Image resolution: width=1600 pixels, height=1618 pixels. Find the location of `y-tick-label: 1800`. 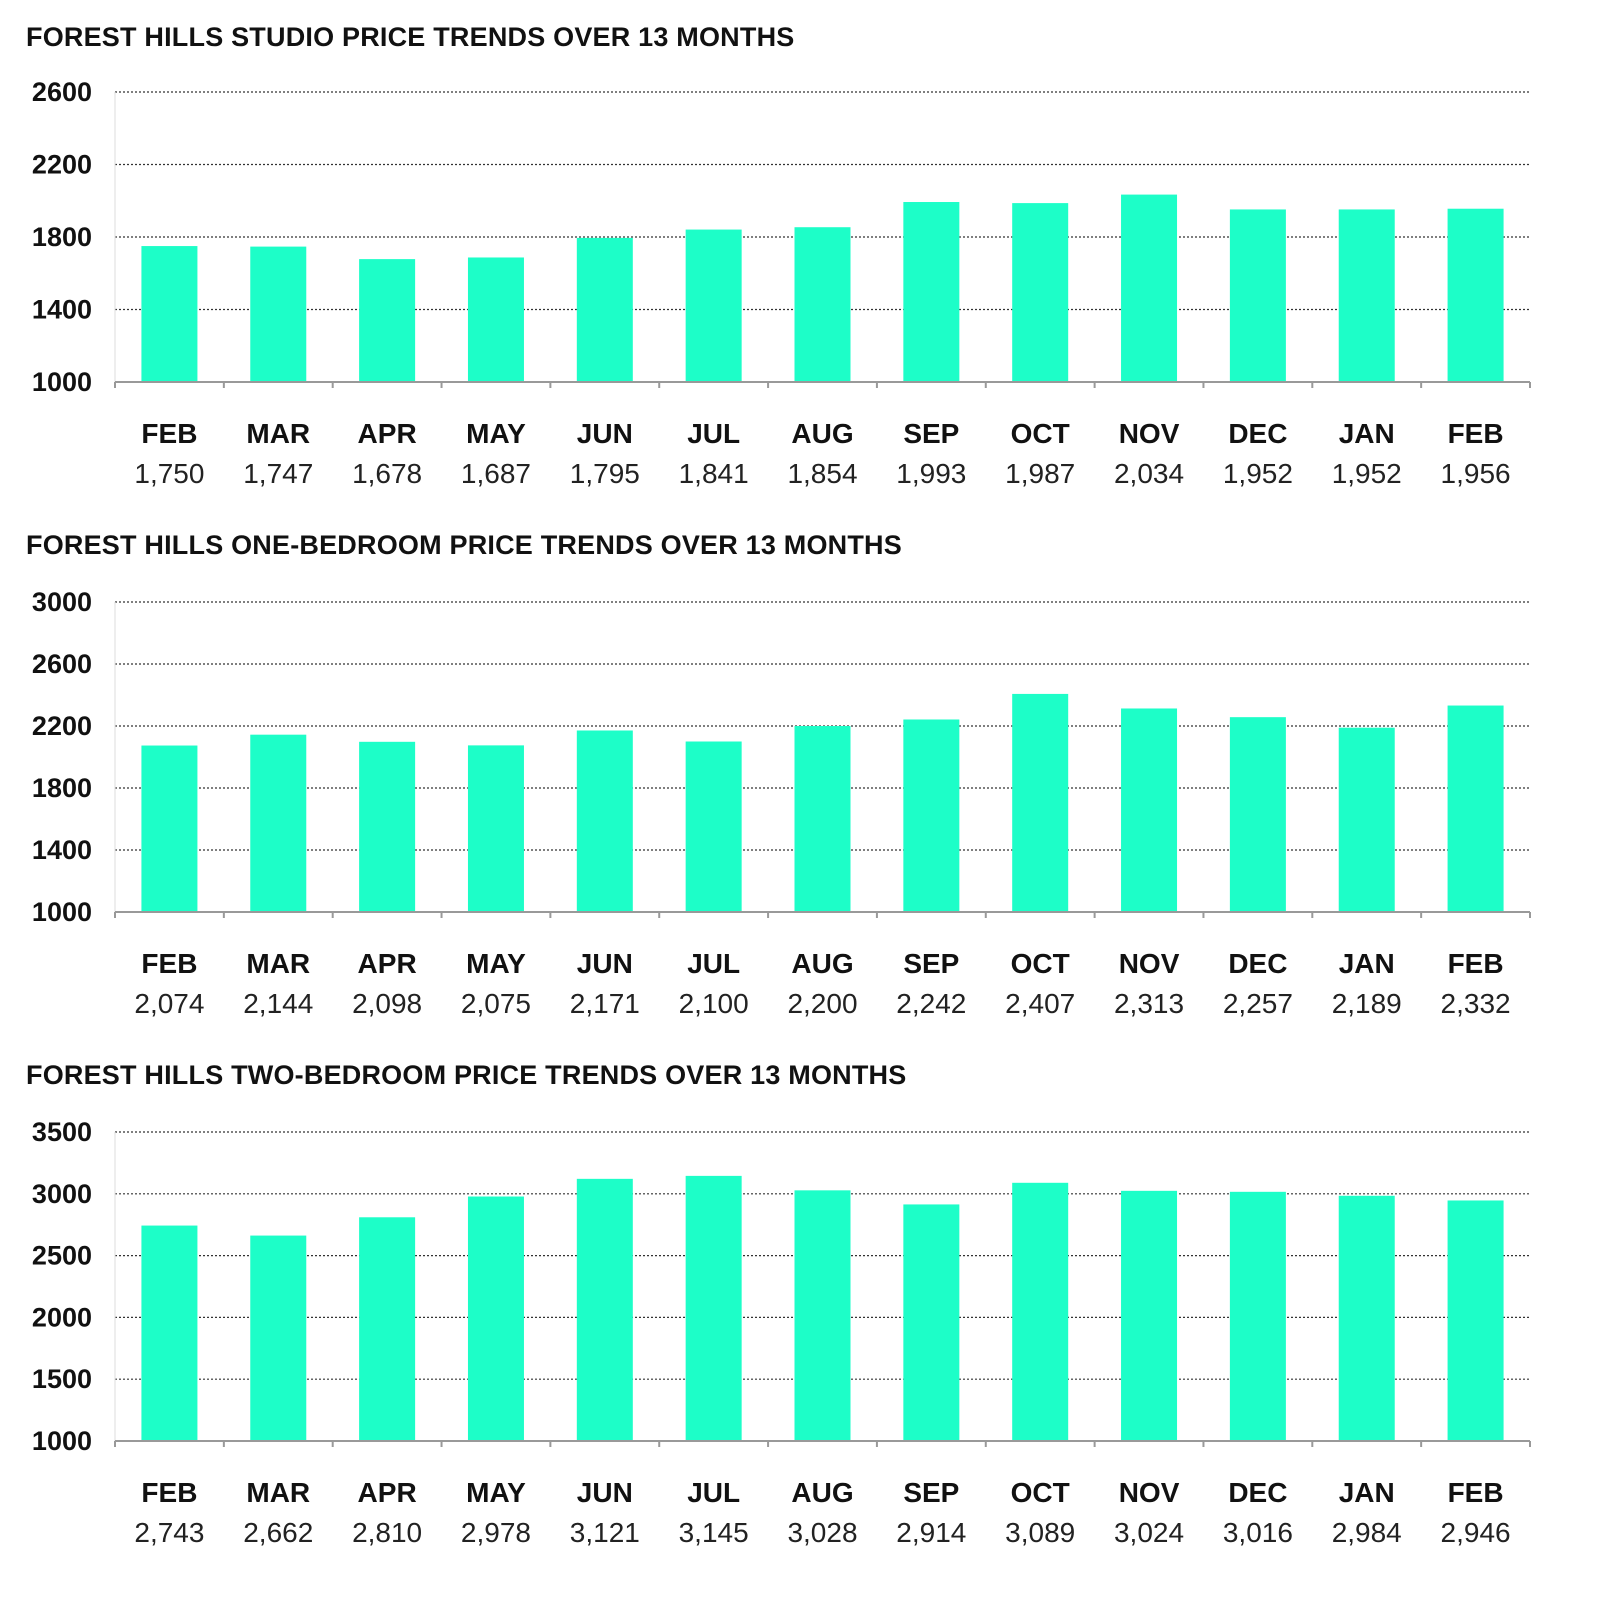

y-tick-label: 1800 is located at coordinates (62, 788).